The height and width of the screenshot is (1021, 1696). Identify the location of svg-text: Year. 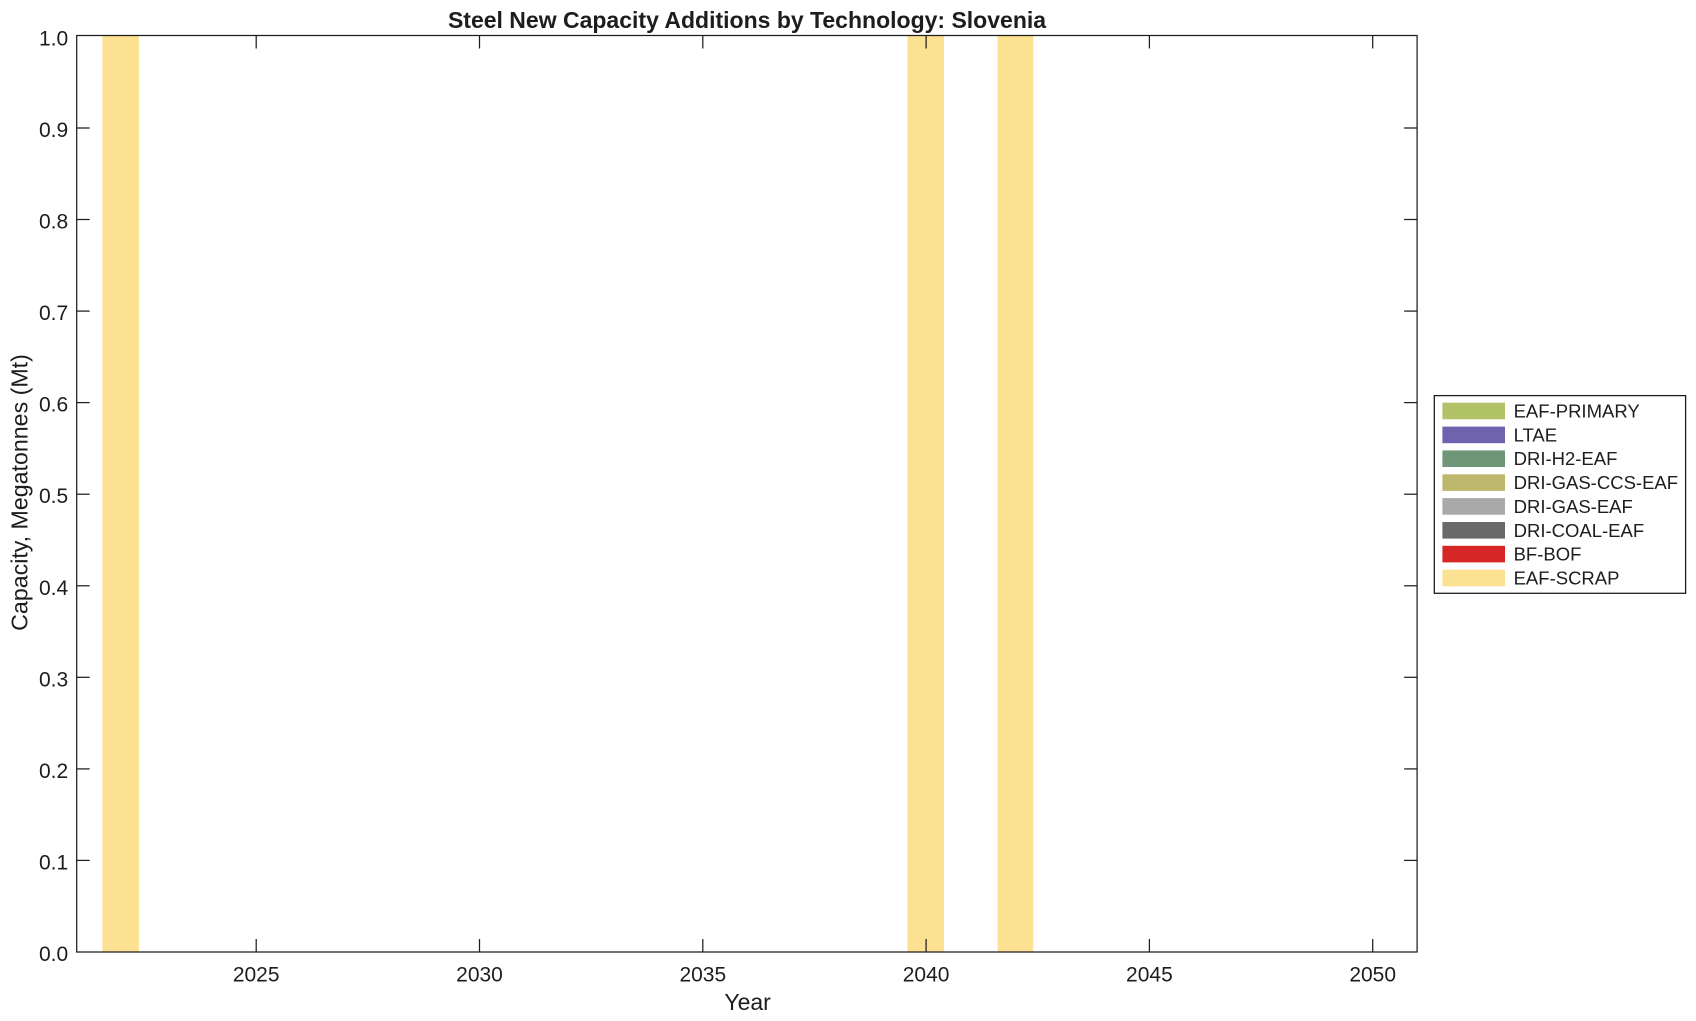
(747, 1002).